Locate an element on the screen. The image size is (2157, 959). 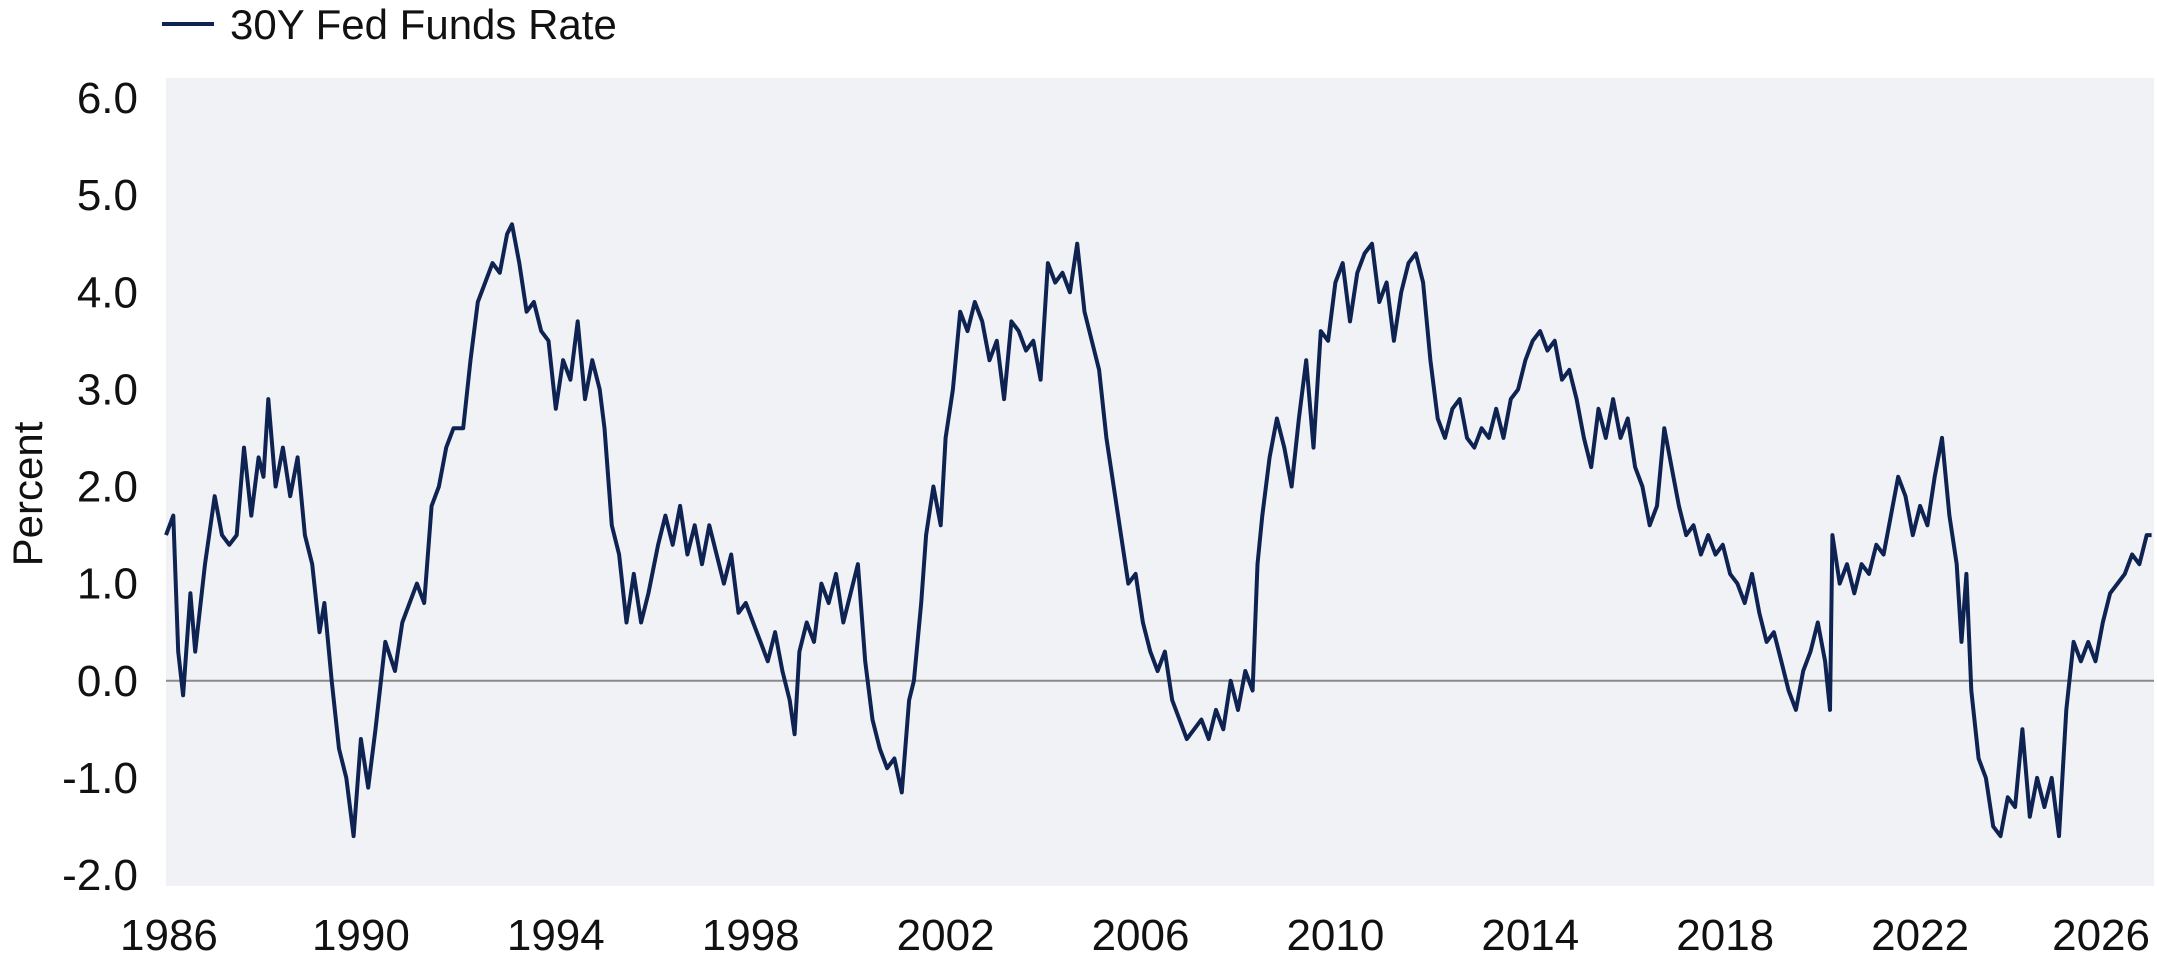
y-tick-label: -2.0 is located at coordinates (100, 875).